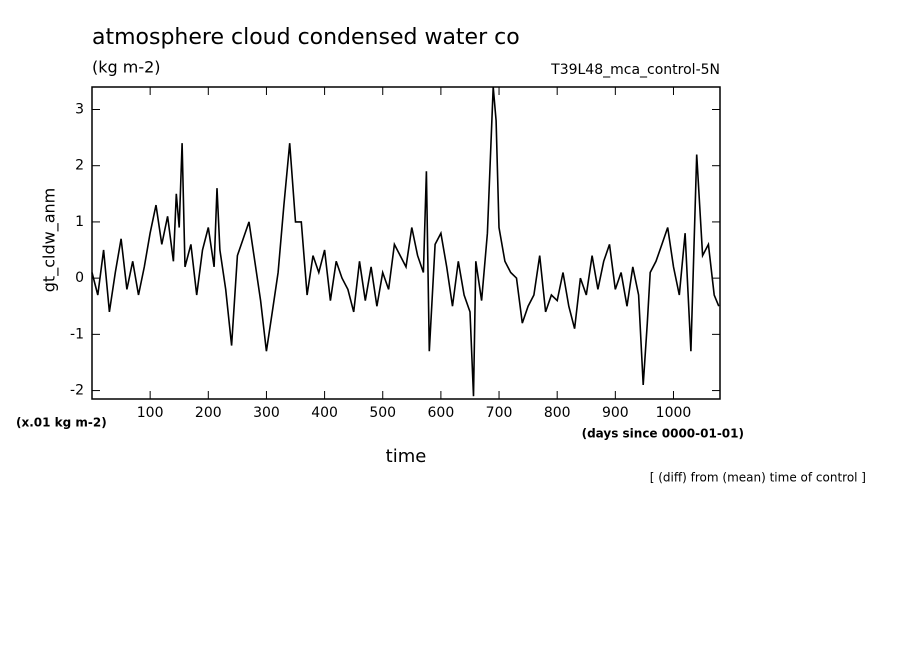  What do you see at coordinates (126, 67) in the screenshot?
I see `chart-subtitle: (kg m-2)` at bounding box center [126, 67].